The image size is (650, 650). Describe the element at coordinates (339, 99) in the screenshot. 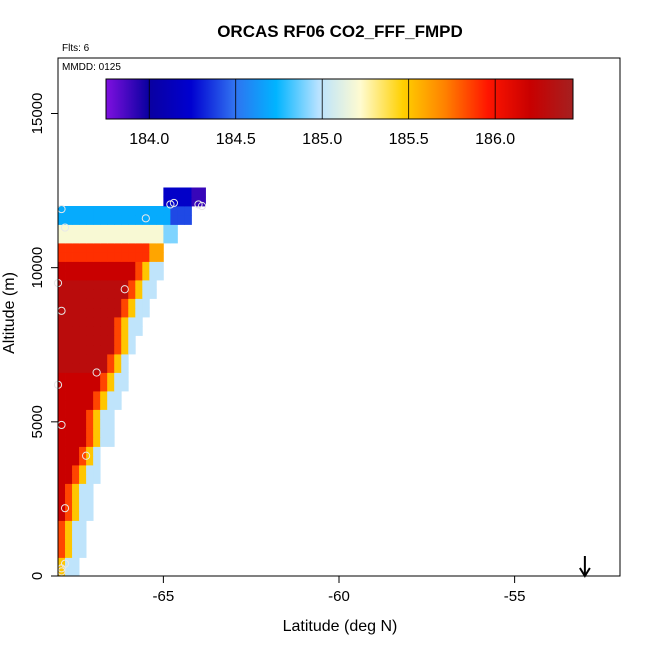

I see `colorbar-gradient` at that location.